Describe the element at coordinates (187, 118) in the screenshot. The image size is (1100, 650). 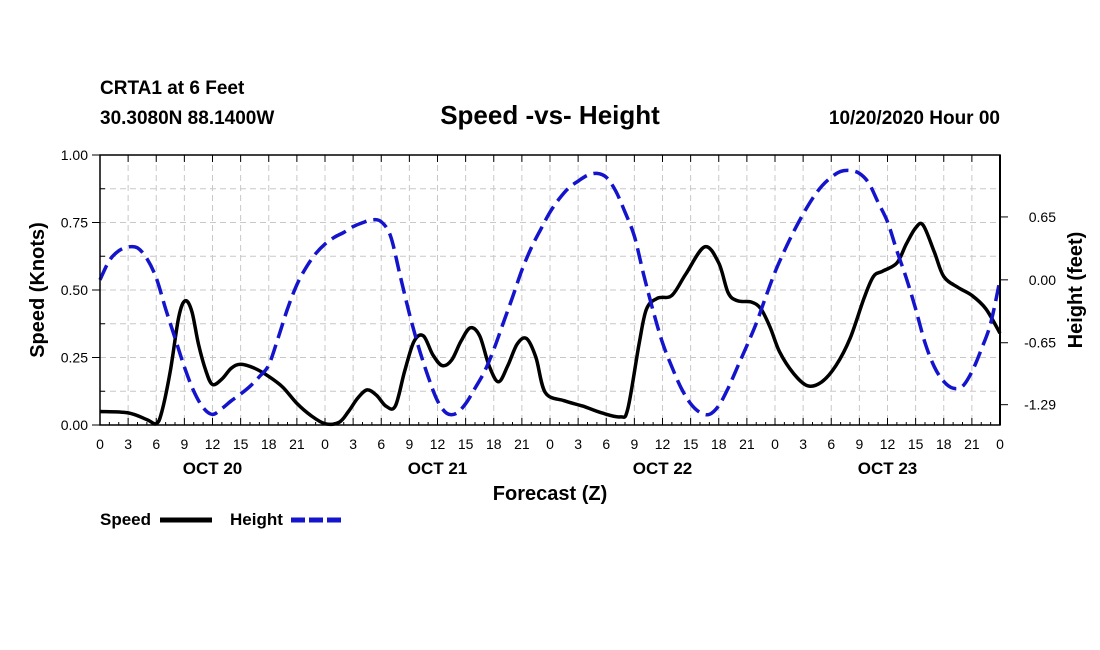
I see `coordinates-label: 30.3080N 88.1400W` at that location.